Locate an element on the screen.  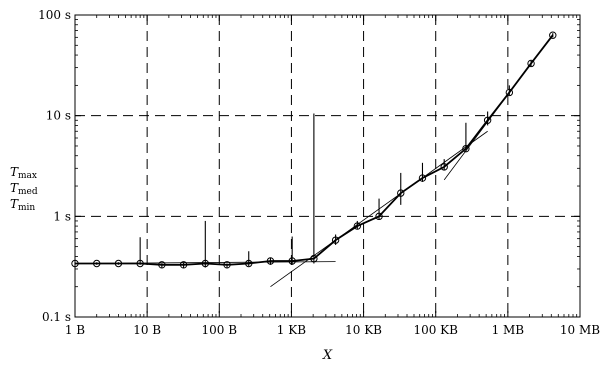
y-axis-label-sub: max is located at coordinates (27, 176).